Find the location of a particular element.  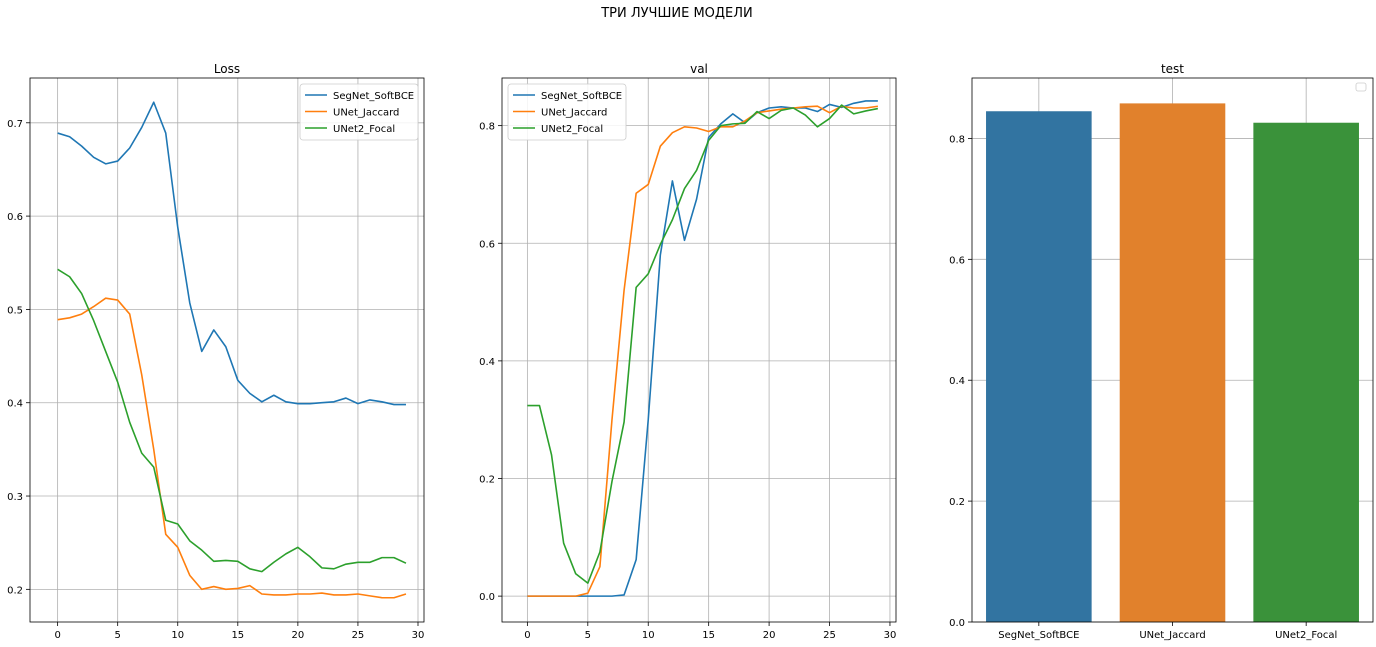

bar-unet-jaccard is located at coordinates (1172, 363).